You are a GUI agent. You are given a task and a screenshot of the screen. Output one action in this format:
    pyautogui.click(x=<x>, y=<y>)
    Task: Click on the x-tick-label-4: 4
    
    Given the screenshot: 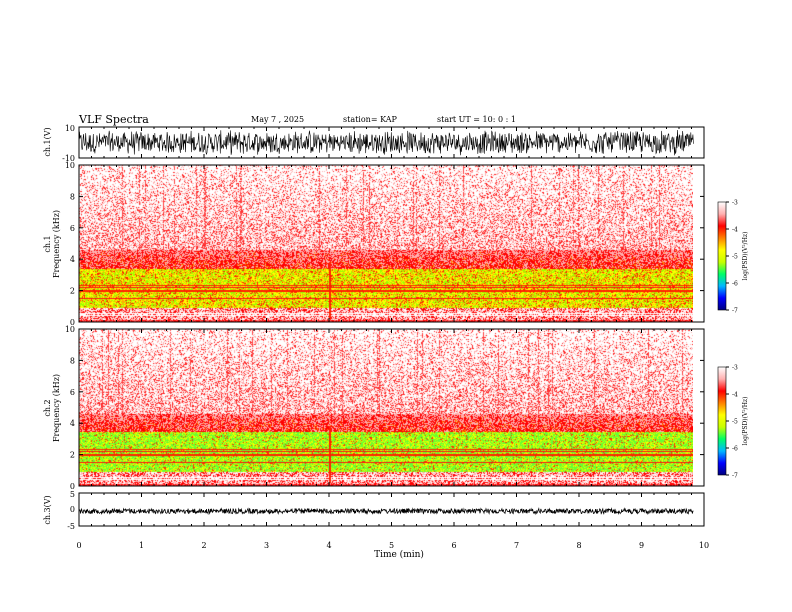 What is the action you would take?
    pyautogui.click(x=328, y=545)
    